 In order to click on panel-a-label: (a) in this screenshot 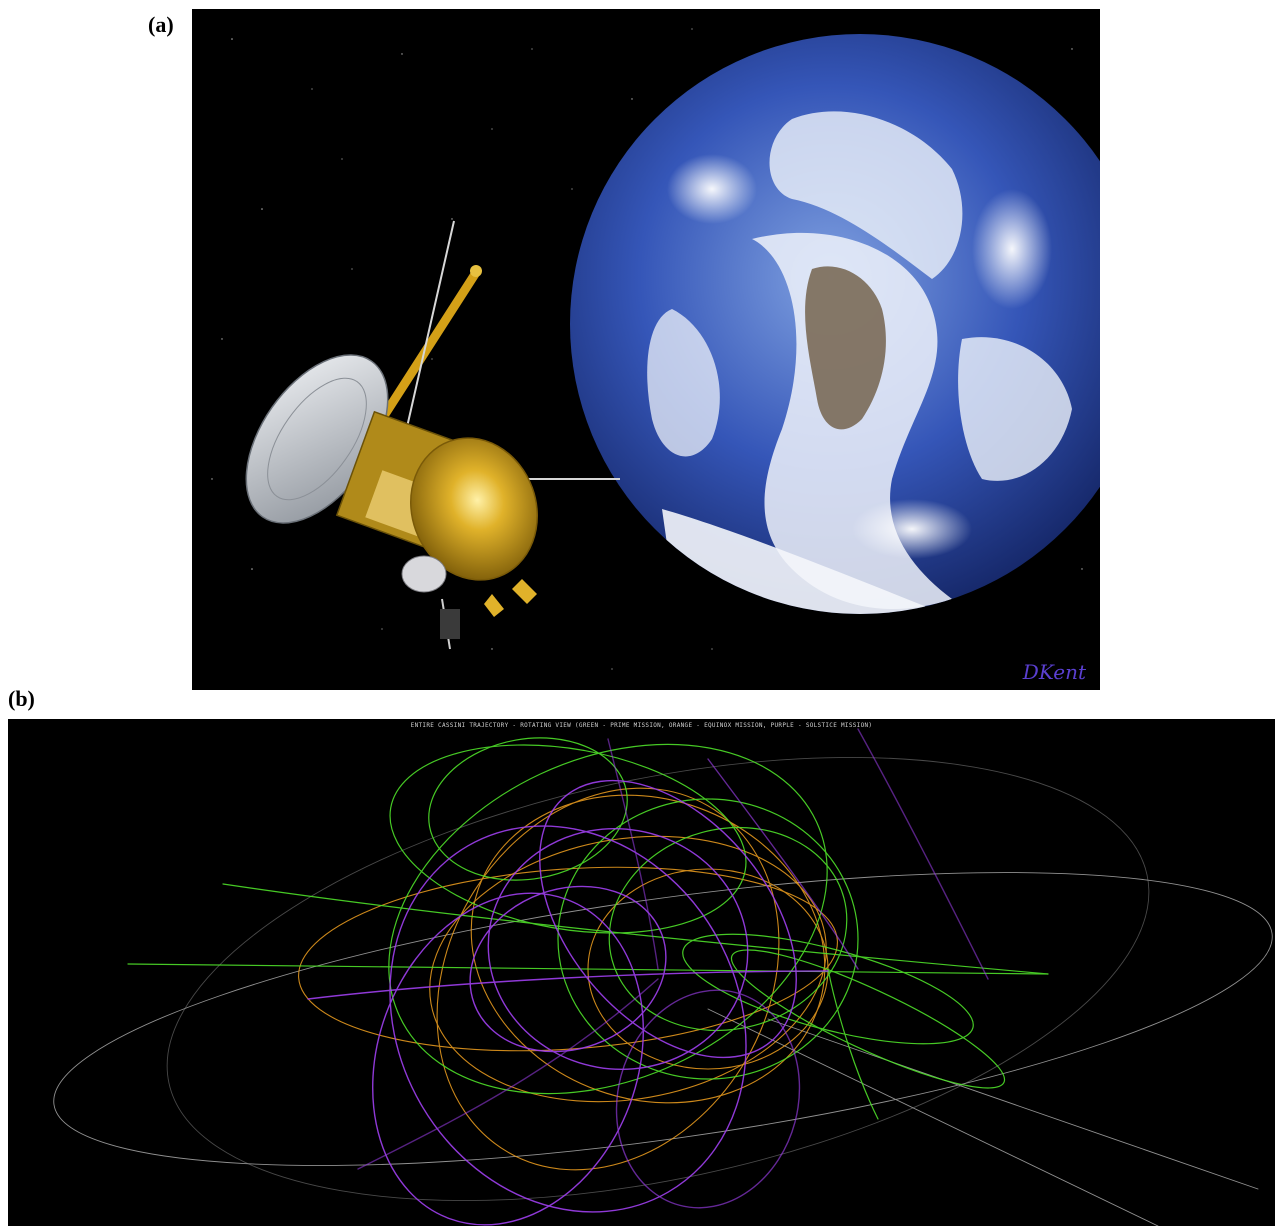, I will do `click(161, 24)`.